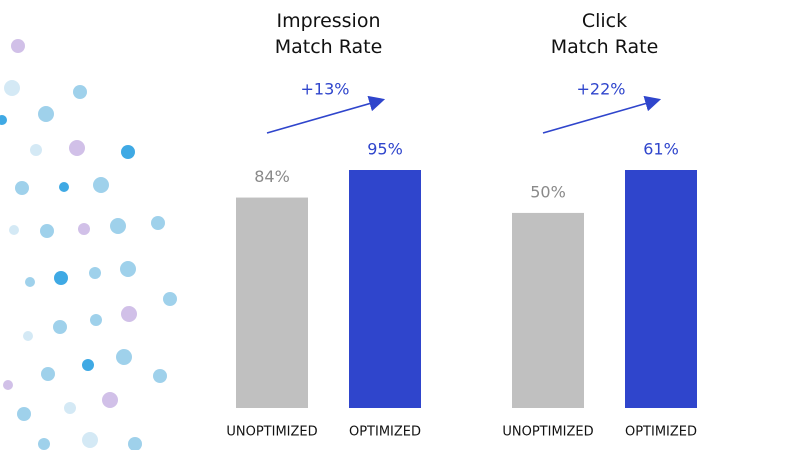  Describe the element at coordinates (325, 89) in the screenshot. I see `annotation: +13%` at that location.